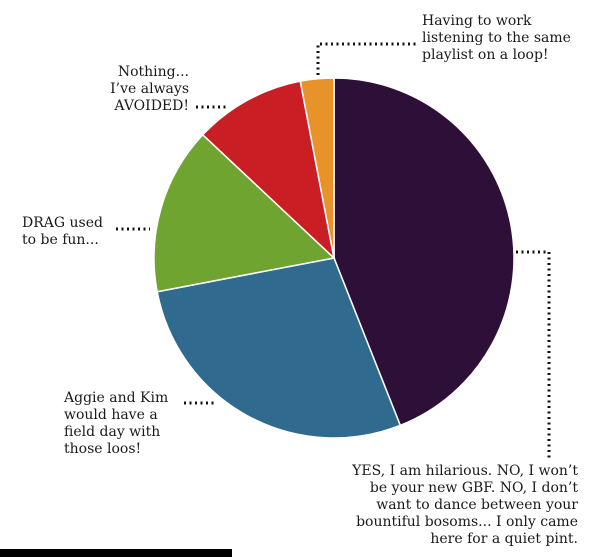 The width and height of the screenshot is (593, 557). I want to click on slice-aggie, so click(279, 348).